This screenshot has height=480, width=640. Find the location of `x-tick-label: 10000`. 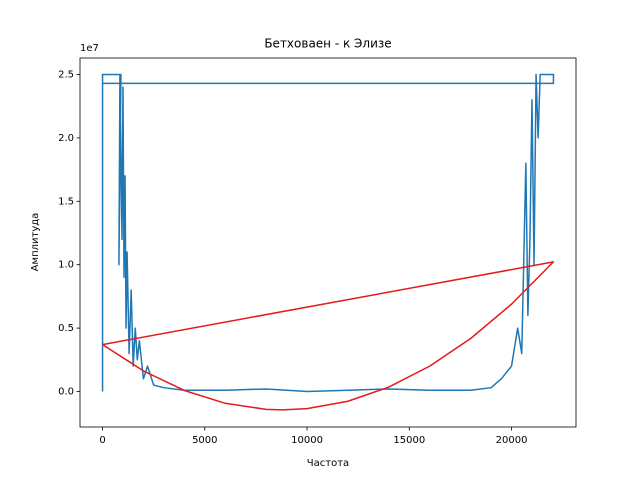

x-tick-label: 10000 is located at coordinates (307, 440).